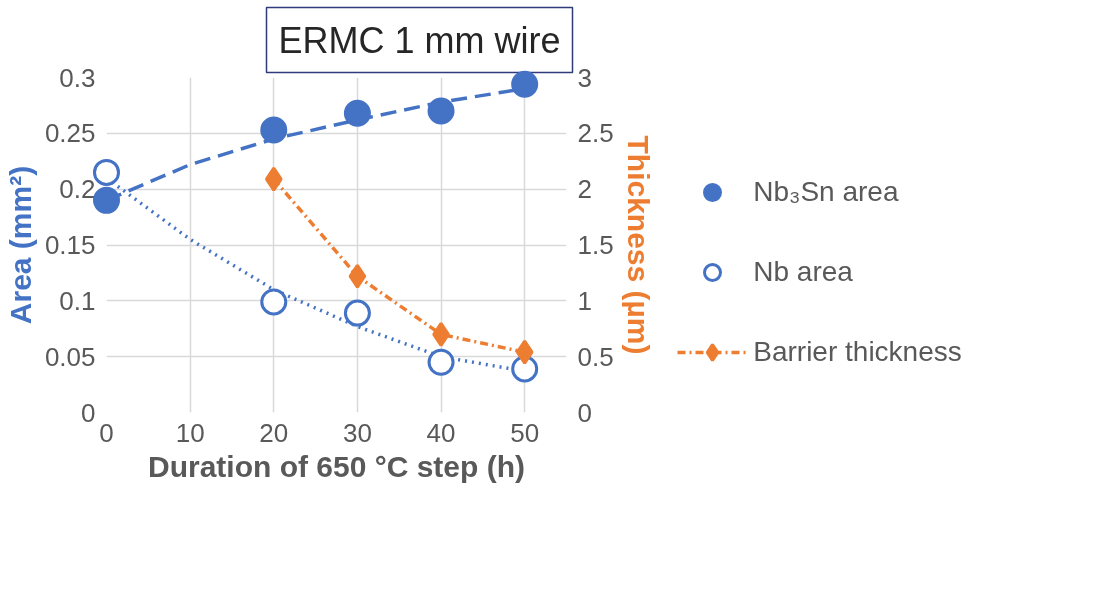 This screenshot has height=595, width=1102. I want to click on y-tick-label: 0, so click(88, 412).